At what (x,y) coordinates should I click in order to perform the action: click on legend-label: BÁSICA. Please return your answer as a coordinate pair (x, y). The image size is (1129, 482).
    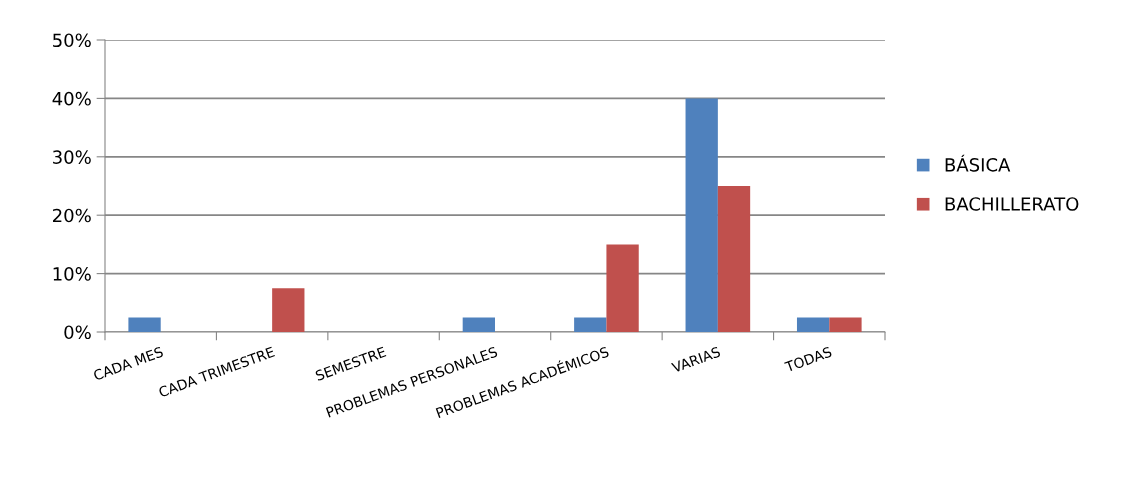
    Looking at the image, I should click on (978, 163).